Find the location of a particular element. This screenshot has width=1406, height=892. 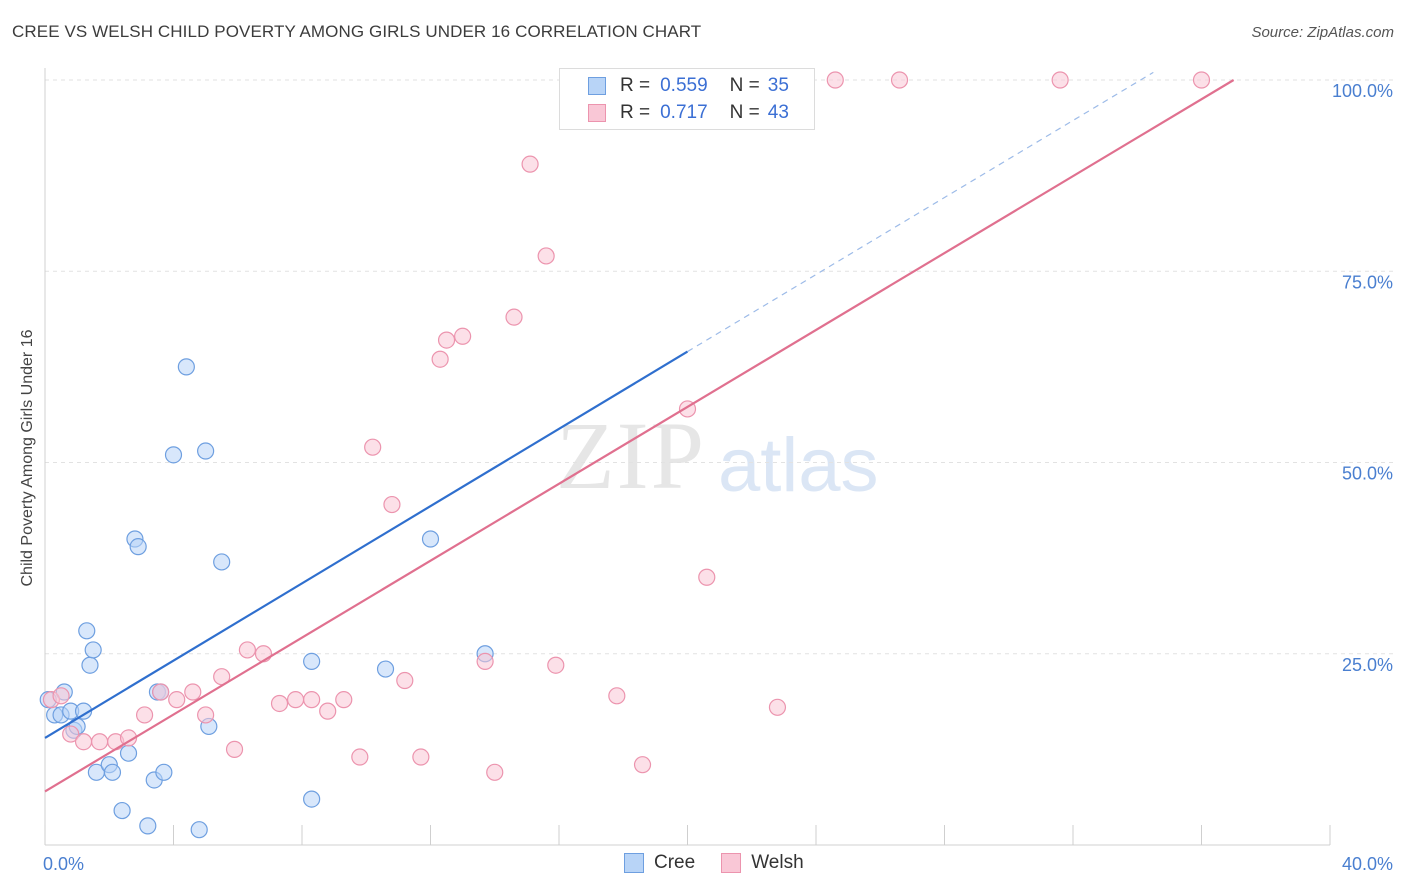

legend-row-cree: R = 0.559 N = 35 is located at coordinates (674, 86).